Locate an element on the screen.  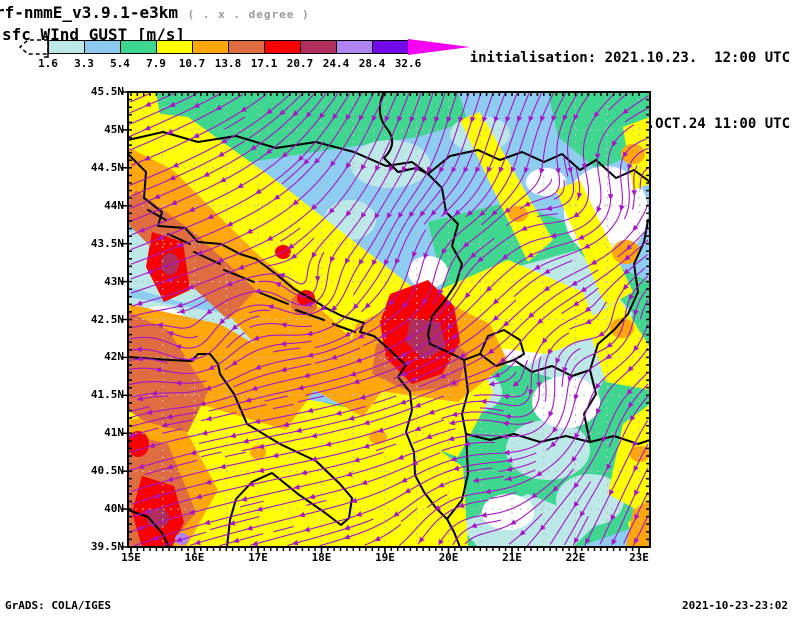
colorbar-tick-label: 10.7 is located at coordinates (192, 63).